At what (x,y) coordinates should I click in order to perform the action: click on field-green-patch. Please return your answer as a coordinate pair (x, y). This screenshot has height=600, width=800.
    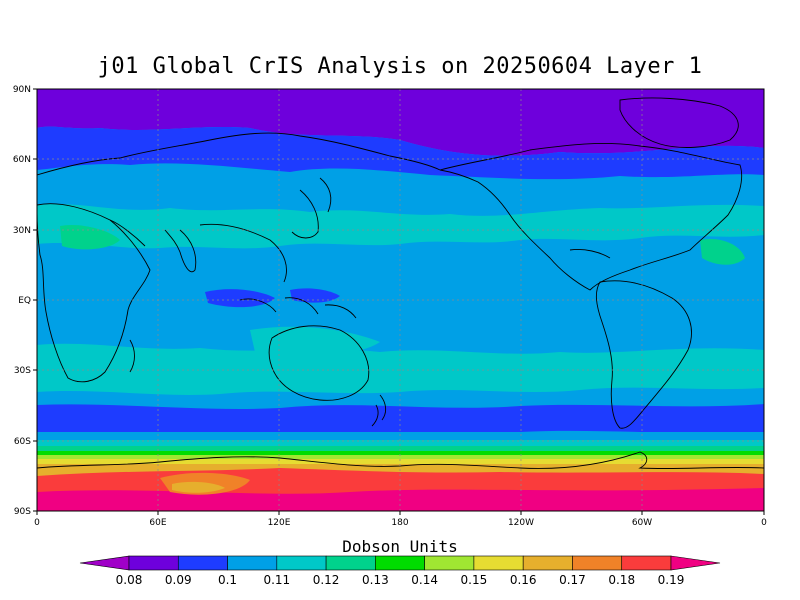
    Looking at the image, I should click on (90, 237).